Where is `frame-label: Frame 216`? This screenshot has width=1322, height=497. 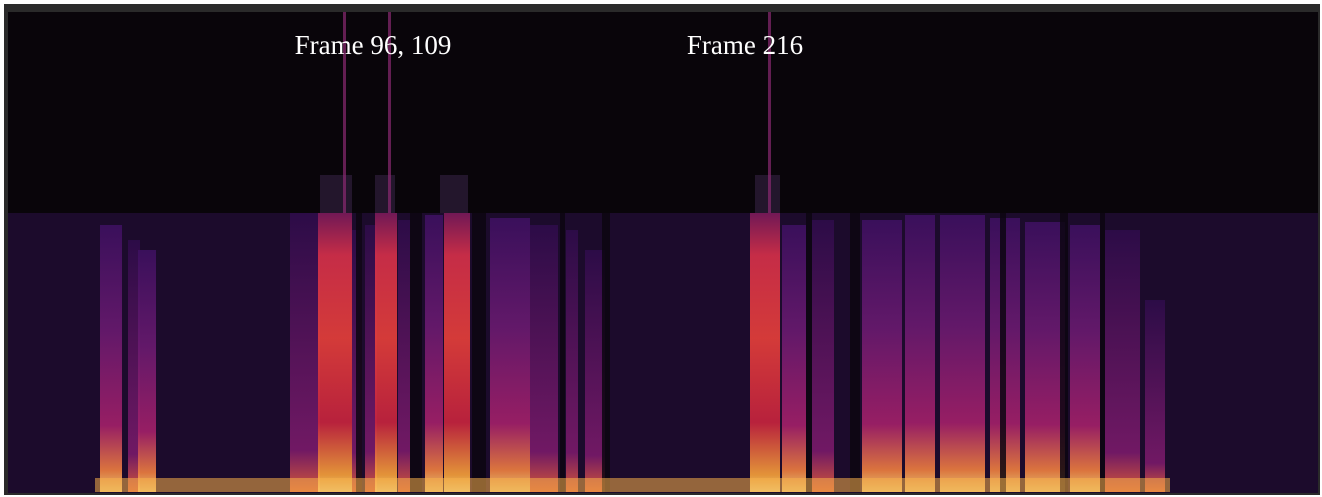
frame-label: Frame 216 is located at coordinates (745, 45).